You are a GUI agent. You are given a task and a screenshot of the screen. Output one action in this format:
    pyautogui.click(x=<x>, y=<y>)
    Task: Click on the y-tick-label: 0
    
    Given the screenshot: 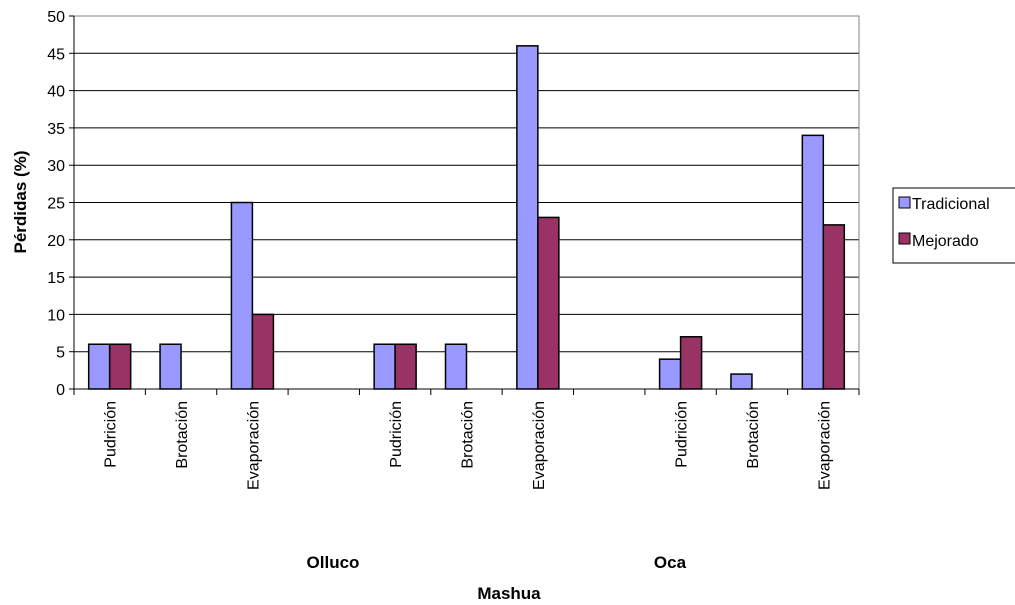 What is the action you would take?
    pyautogui.click(x=60, y=390)
    